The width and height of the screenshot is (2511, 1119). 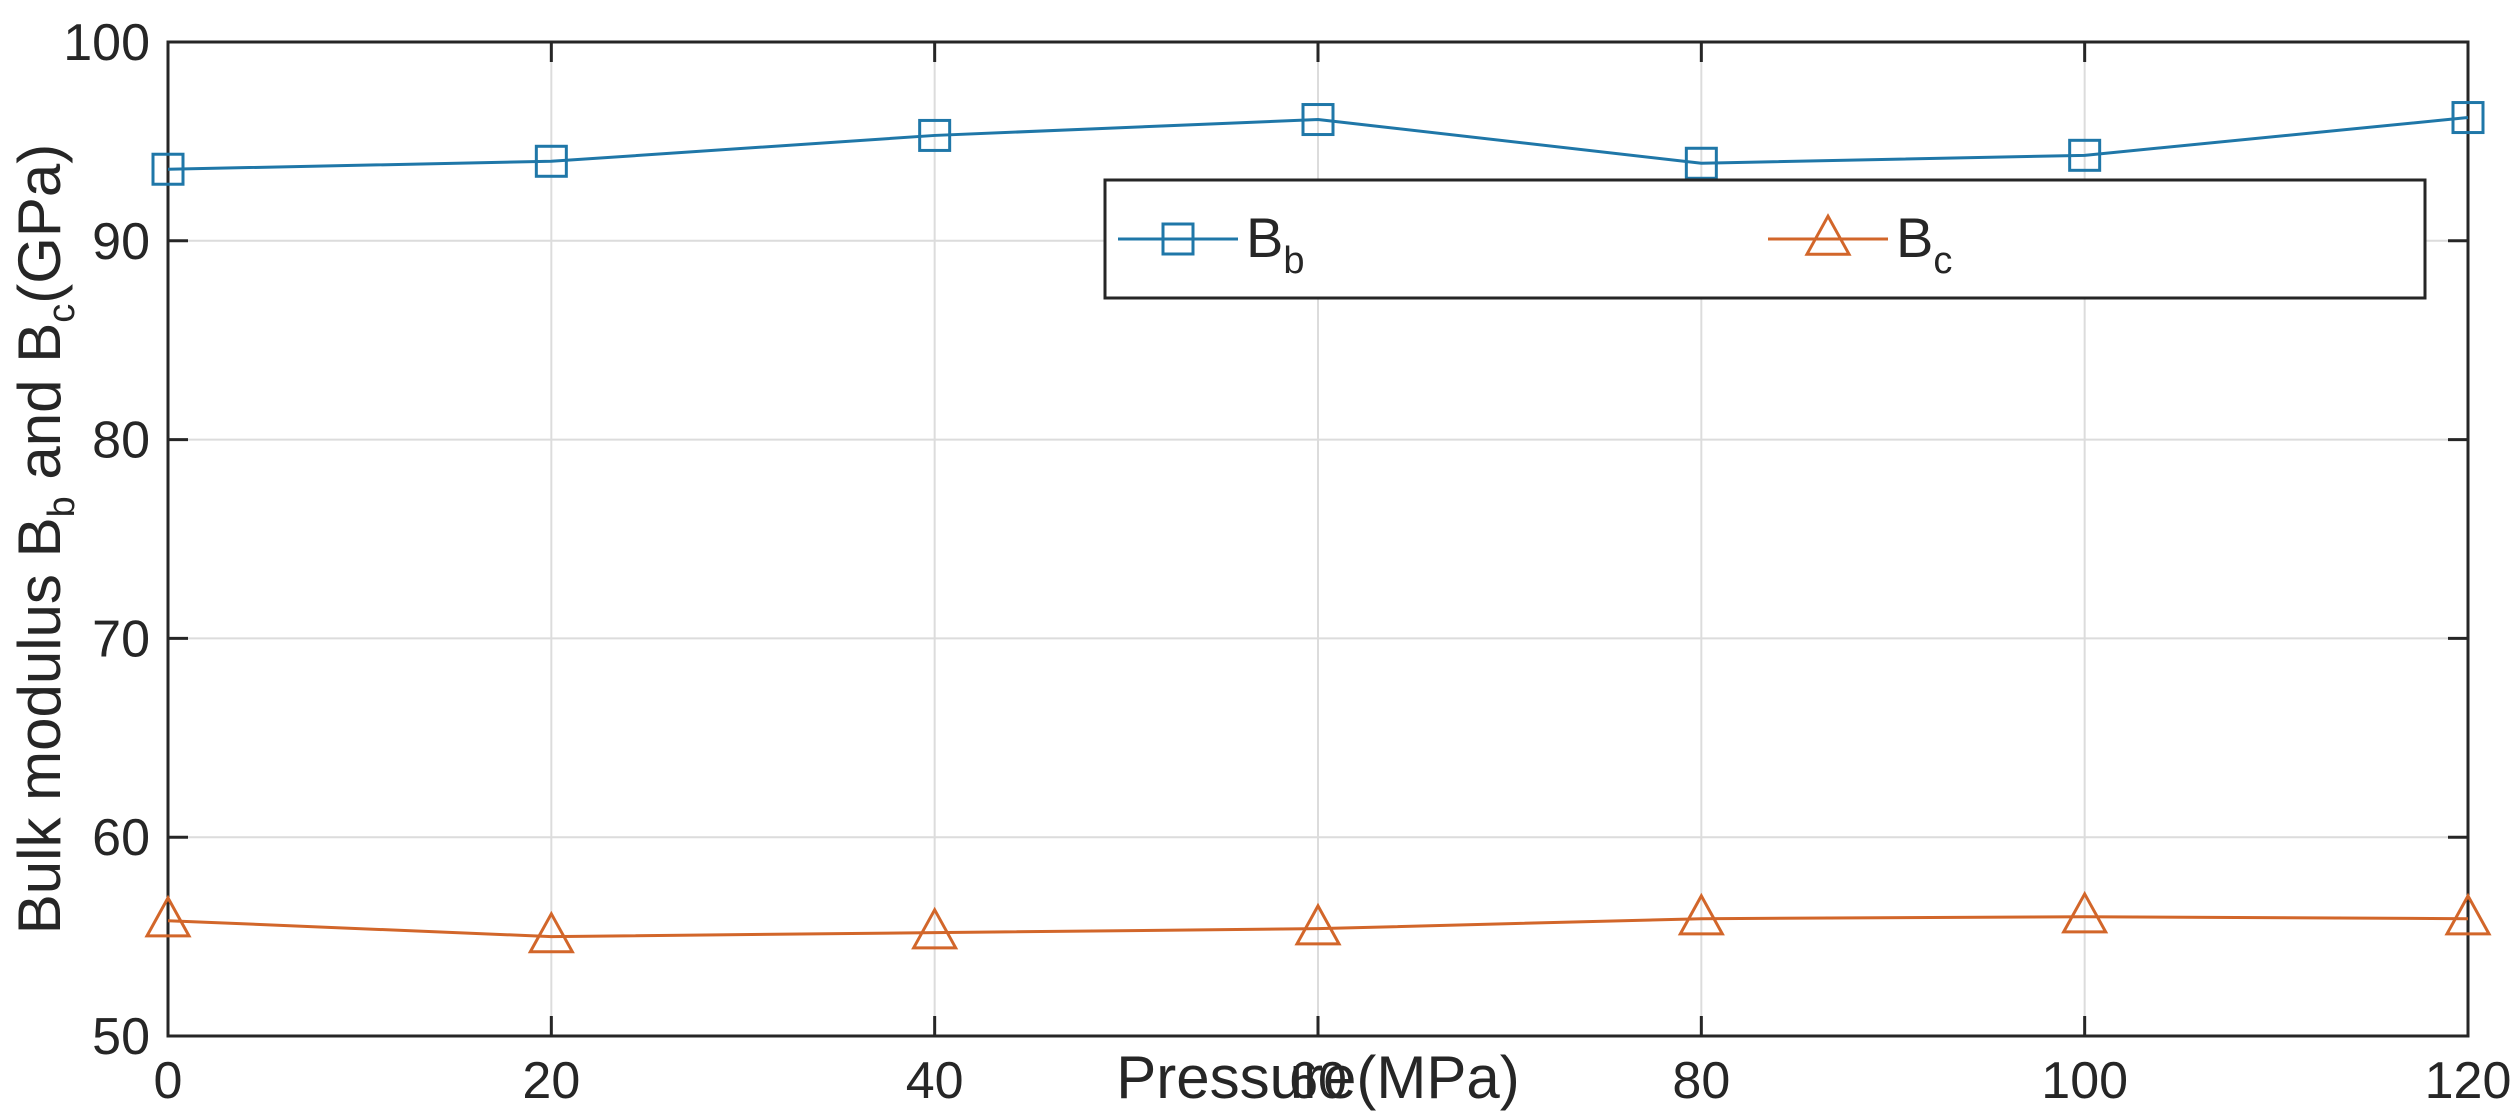 I want to click on series-B_c, so click(x=1318, y=922).